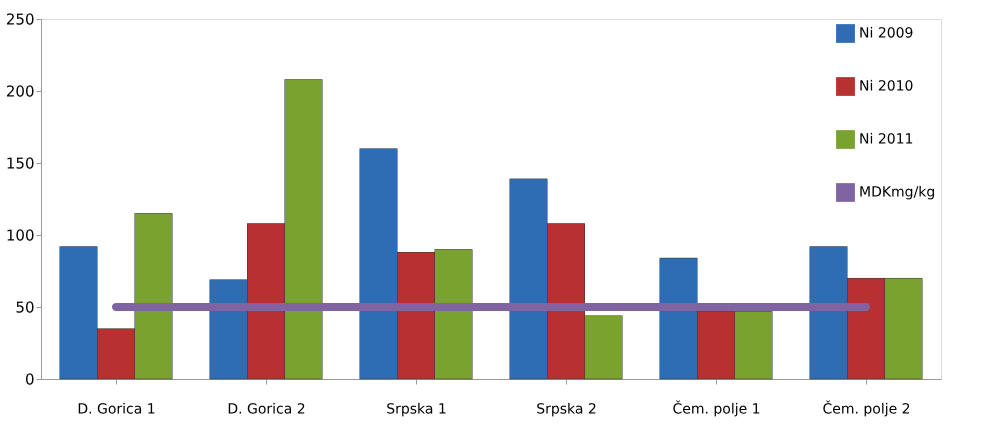 This screenshot has height=431, width=997. Describe the element at coordinates (116, 410) in the screenshot. I see `x-tick-label: D. Gorica 1` at that location.